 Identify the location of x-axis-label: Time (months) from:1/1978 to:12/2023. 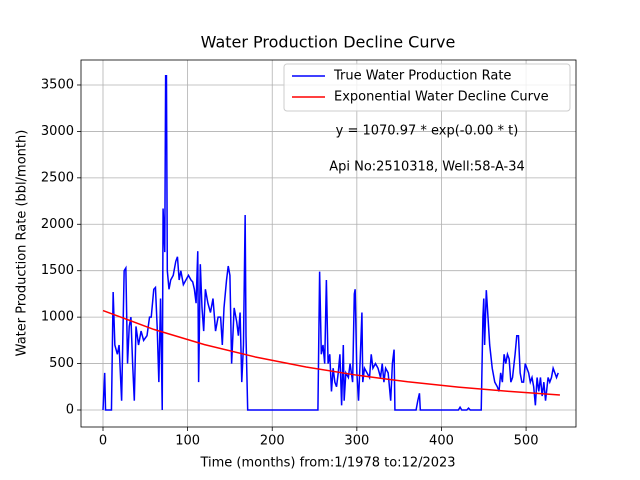
(327, 463).